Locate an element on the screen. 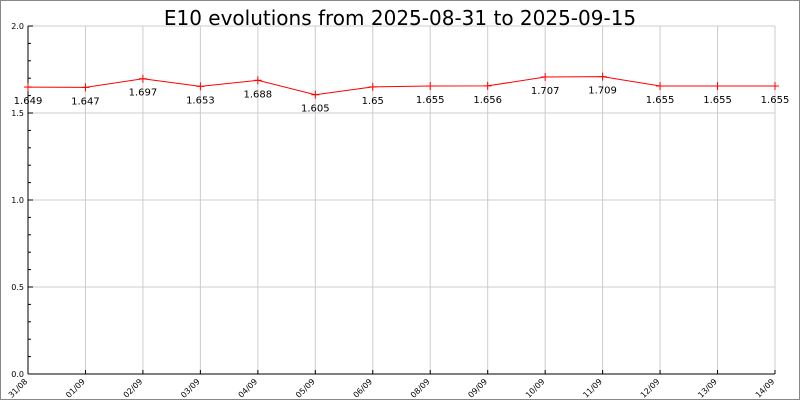 This screenshot has width=800, height=400. series-layer is located at coordinates (401, 85).